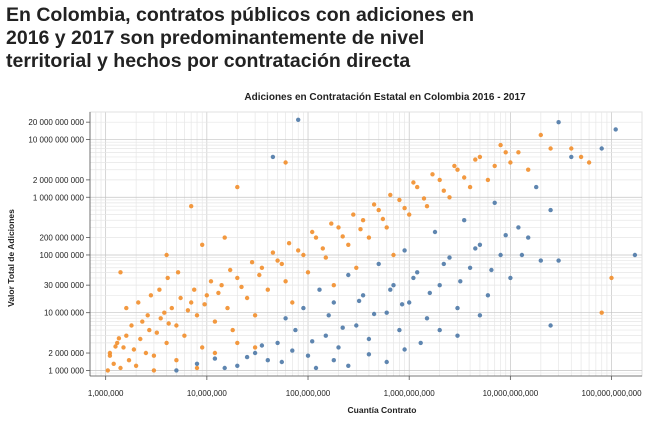  Describe the element at coordinates (62, 238) in the screenshot. I see `y-tick-label: 200 000 000` at that location.